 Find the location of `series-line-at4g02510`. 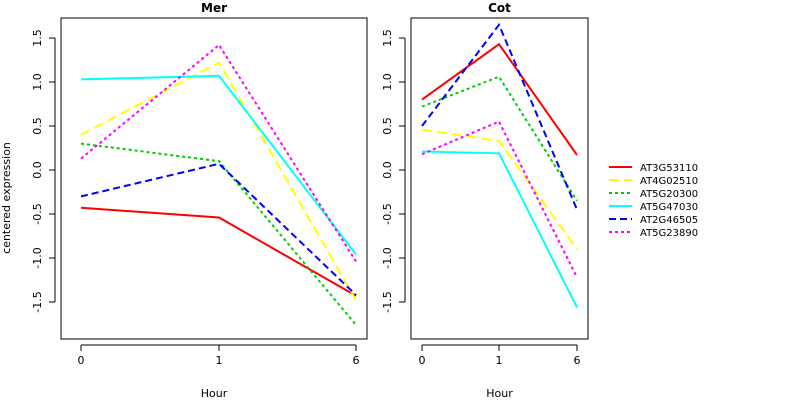

series-line-at4g02510 is located at coordinates (499, 189).